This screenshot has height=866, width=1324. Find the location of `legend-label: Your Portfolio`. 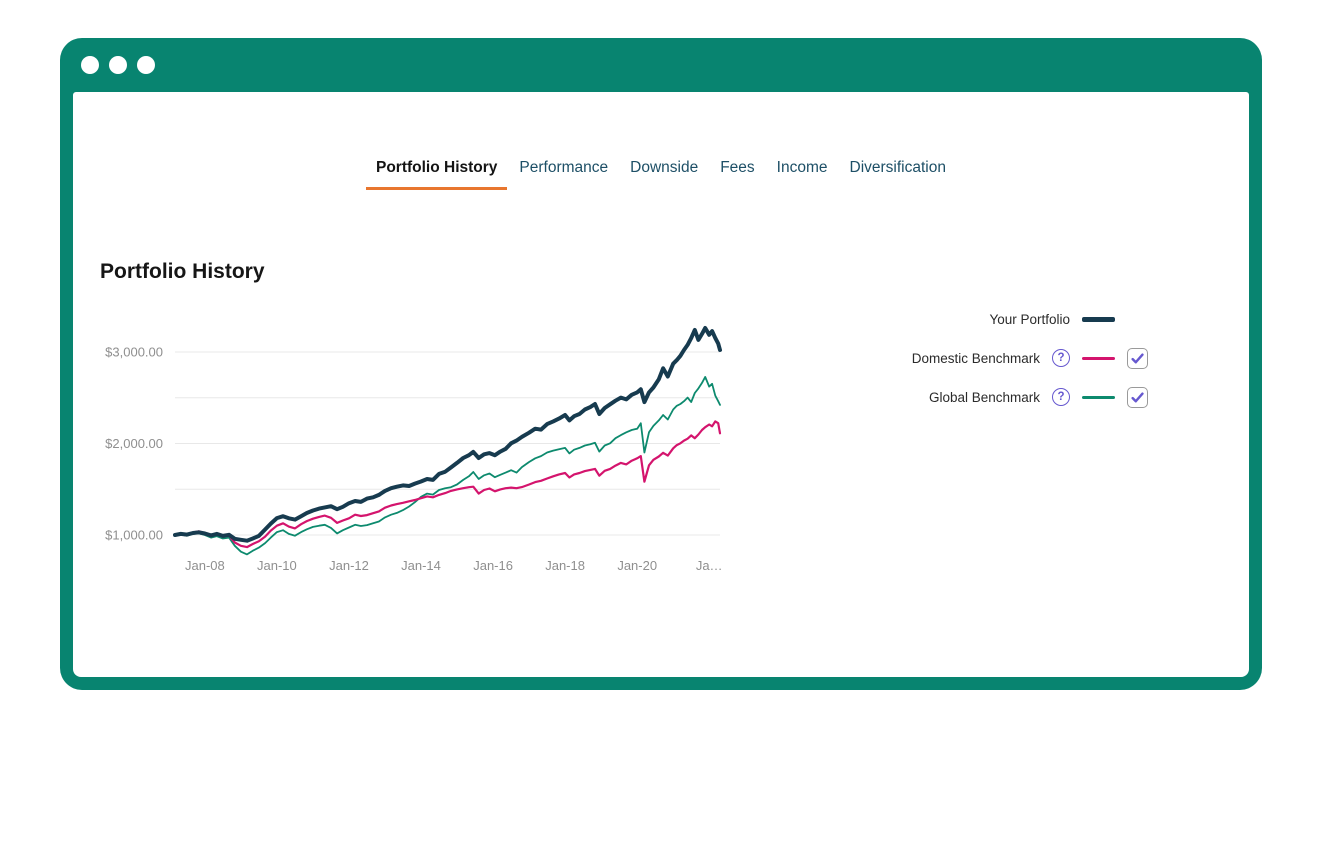

legend-label: Your Portfolio is located at coordinates (1029, 319).